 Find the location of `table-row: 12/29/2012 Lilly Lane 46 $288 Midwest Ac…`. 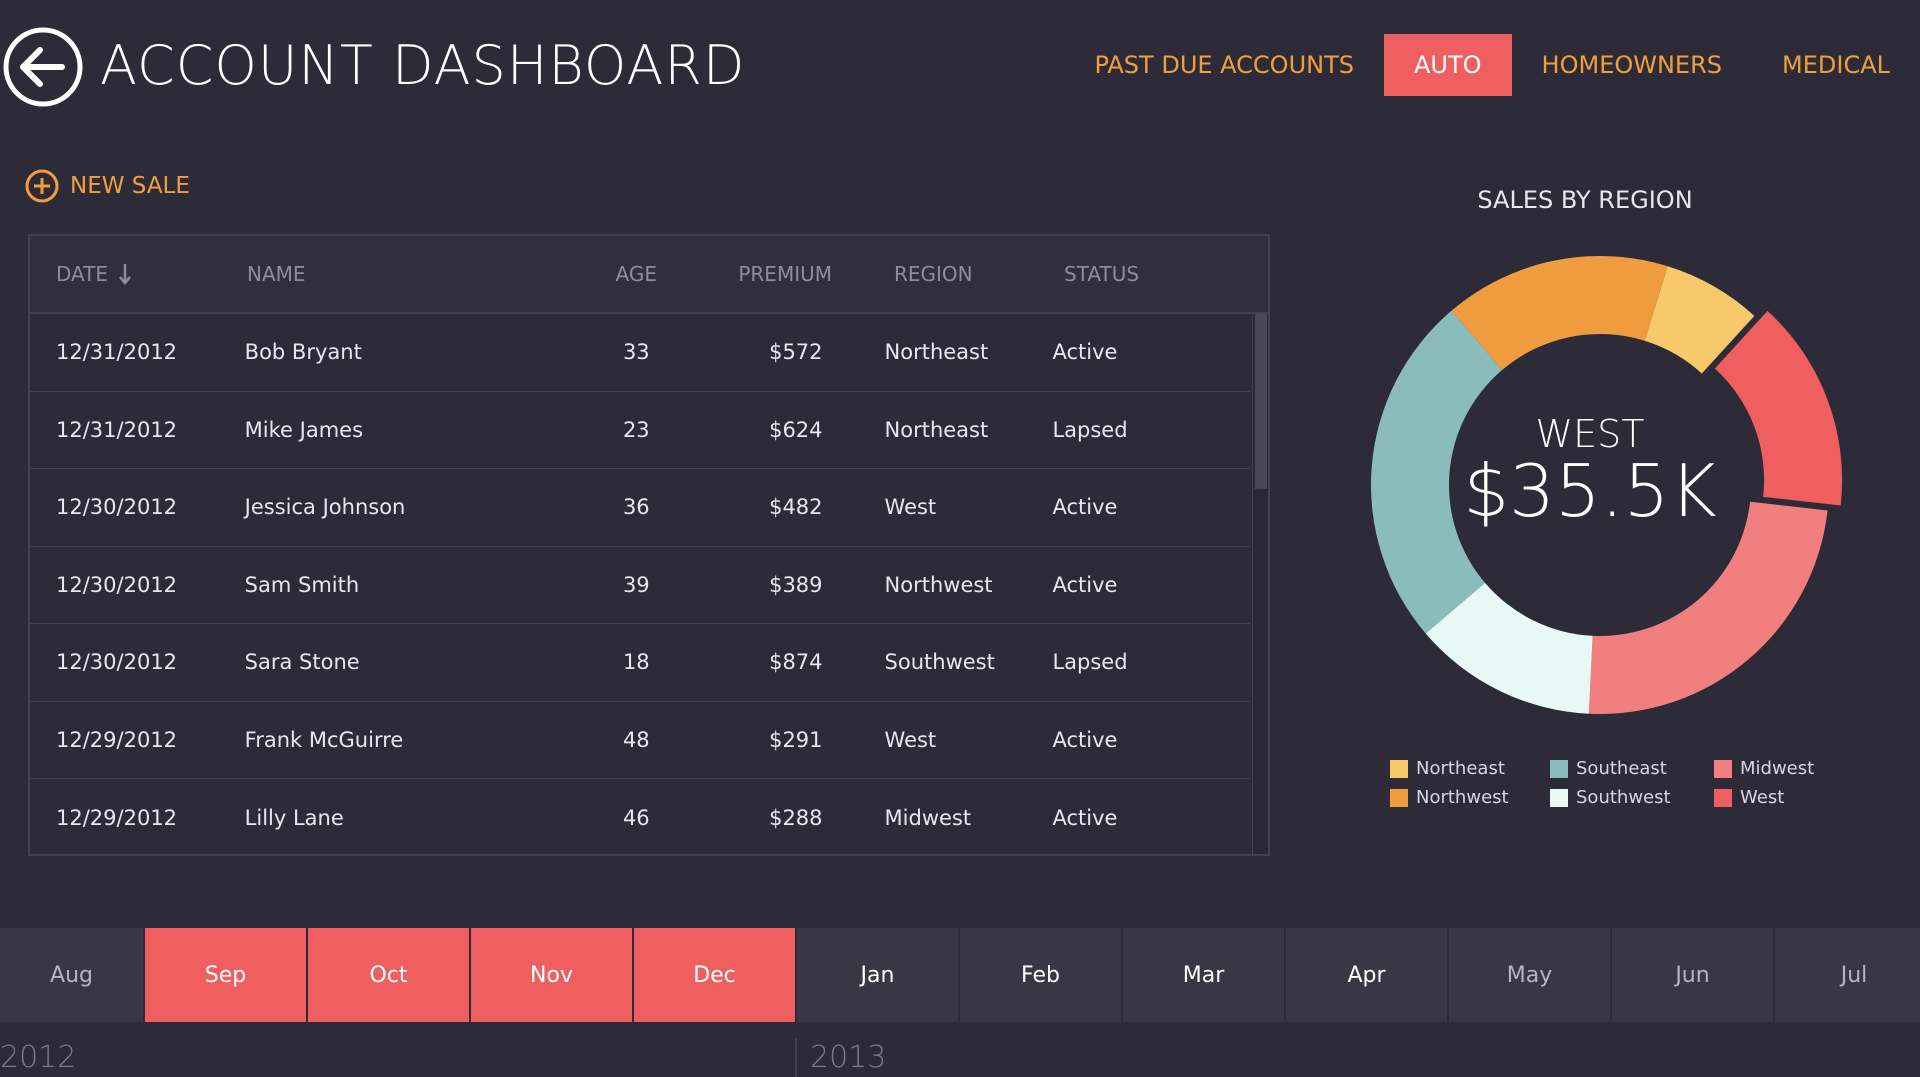

table-row: 12/29/2012 Lilly Lane 46 $288 Midwest Ac… is located at coordinates (640, 816).